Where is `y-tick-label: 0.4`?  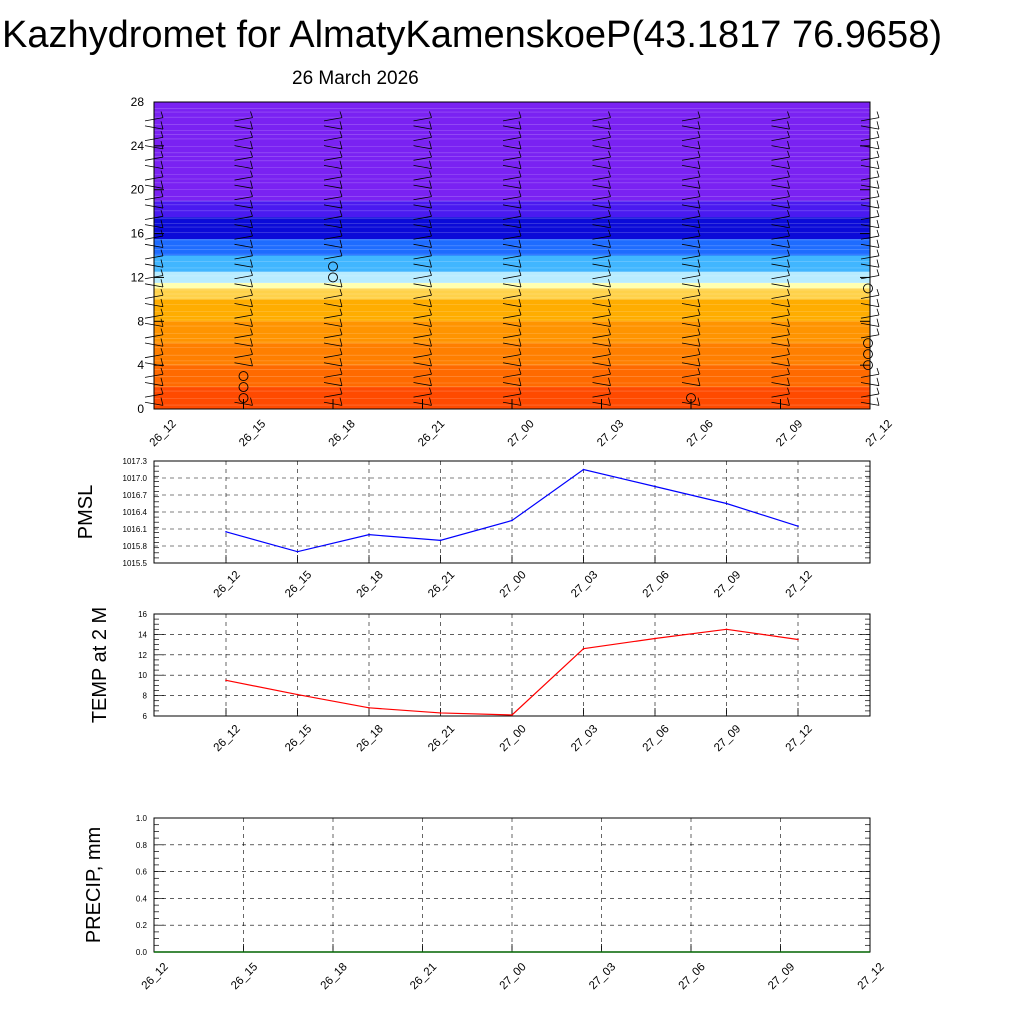
y-tick-label: 0.4 is located at coordinates (142, 898).